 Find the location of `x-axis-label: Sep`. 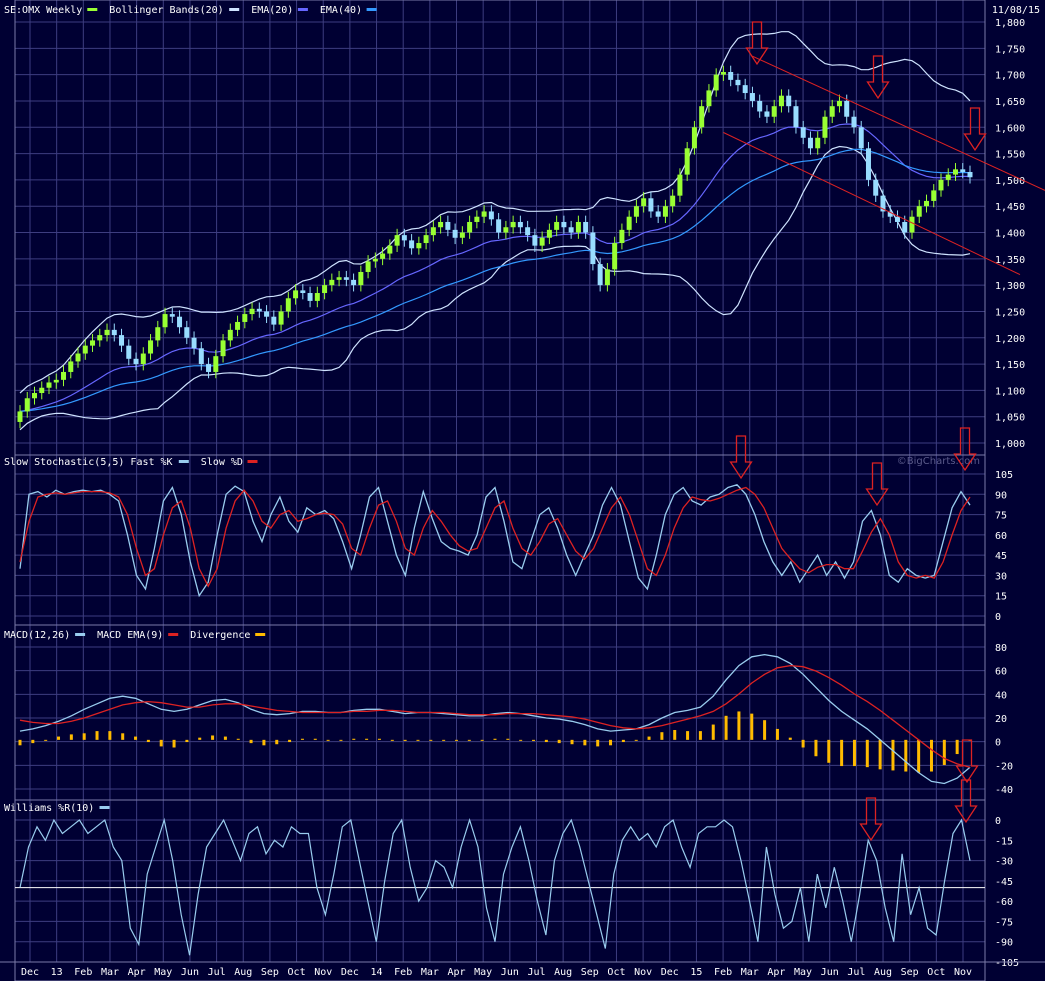

x-axis-label: Sep is located at coordinates (270, 972).